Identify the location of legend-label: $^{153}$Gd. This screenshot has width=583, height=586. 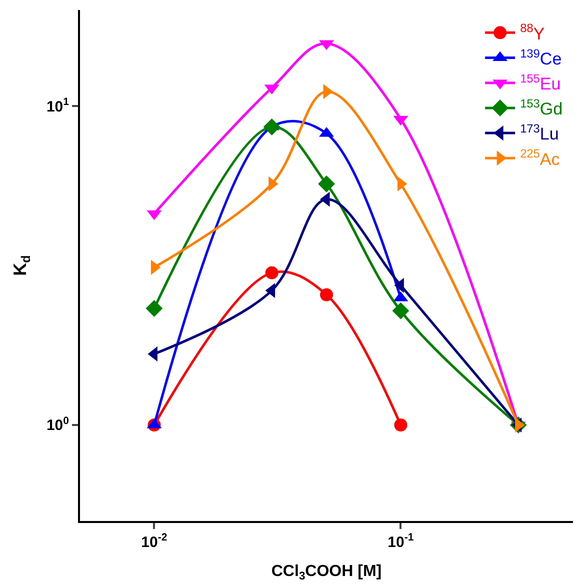
(541, 107).